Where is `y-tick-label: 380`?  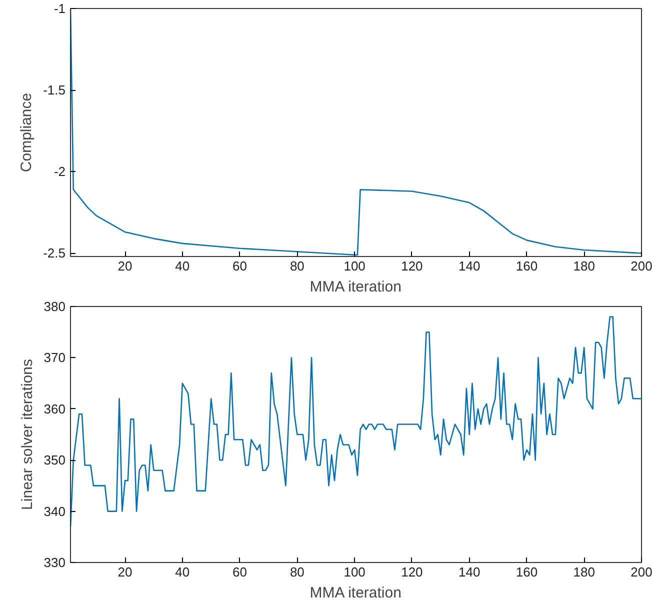 y-tick-label: 380 is located at coordinates (55, 306).